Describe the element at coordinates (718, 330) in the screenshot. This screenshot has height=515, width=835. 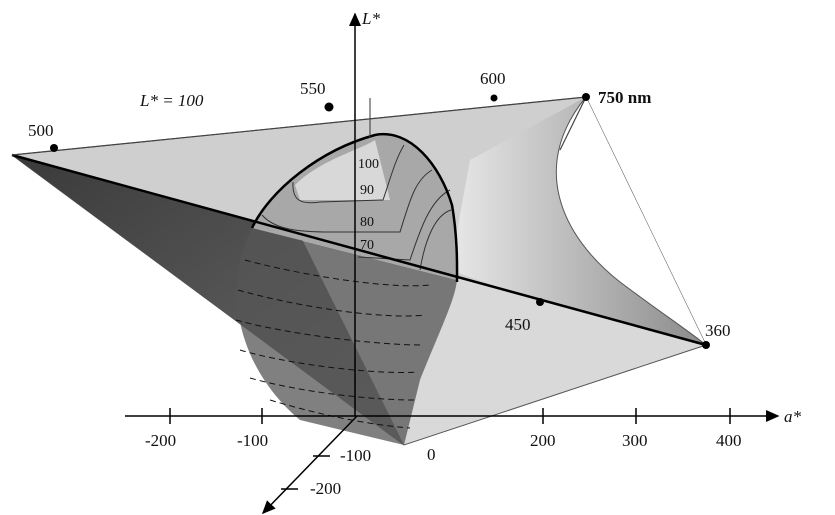
I see `wavelength-360-label: 360` at that location.